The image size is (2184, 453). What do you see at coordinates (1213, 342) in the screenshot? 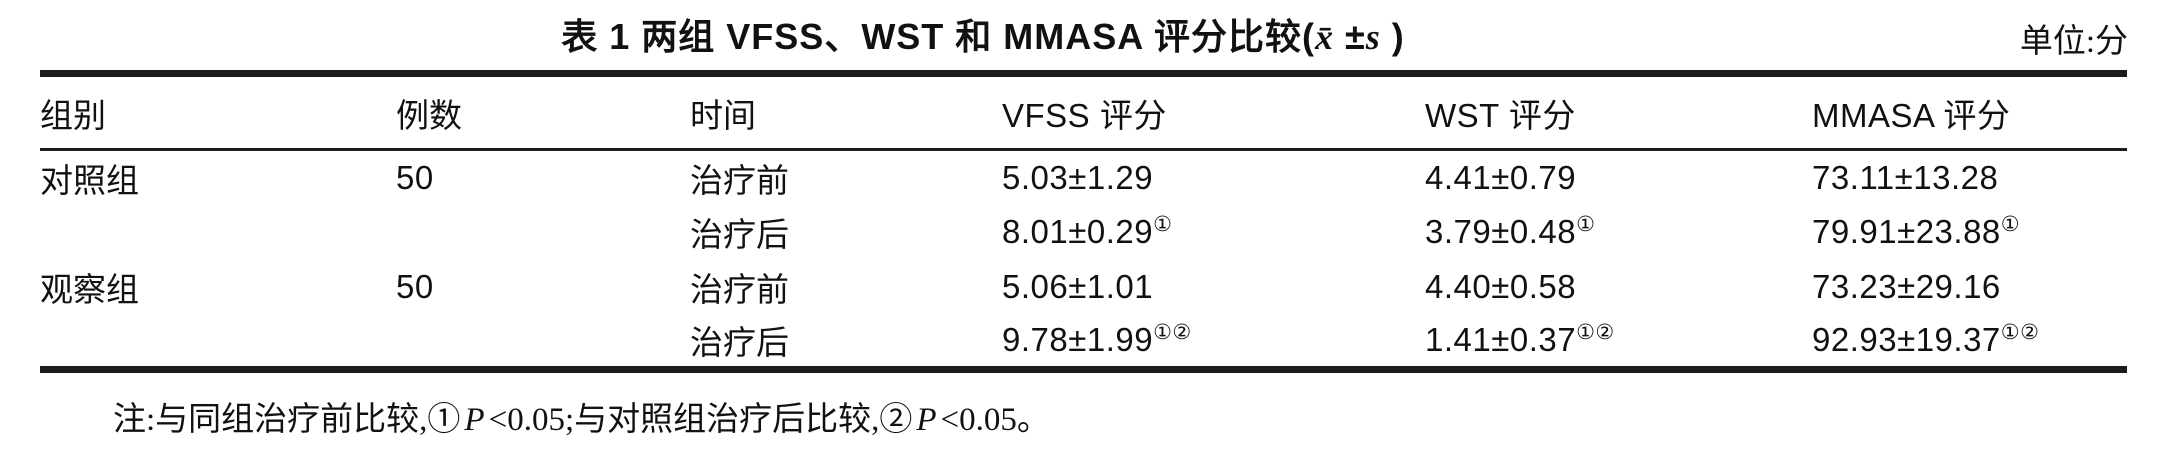
I see `cell-vfss: 9.78±1.99①②` at bounding box center [1213, 342].